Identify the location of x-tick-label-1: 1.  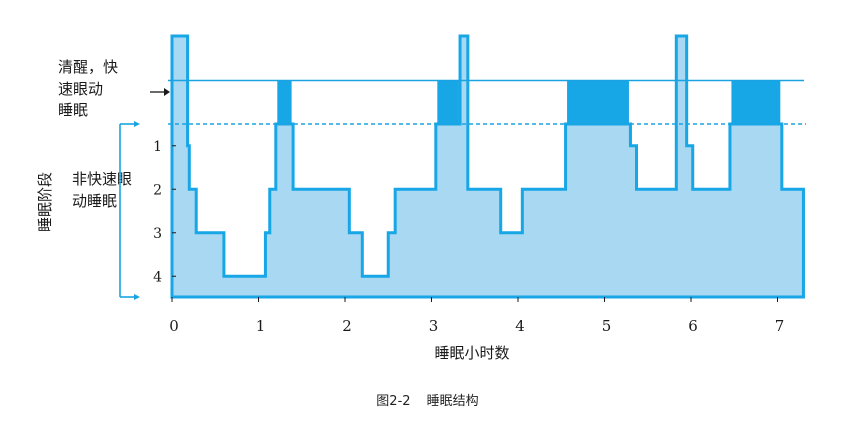
(261, 326).